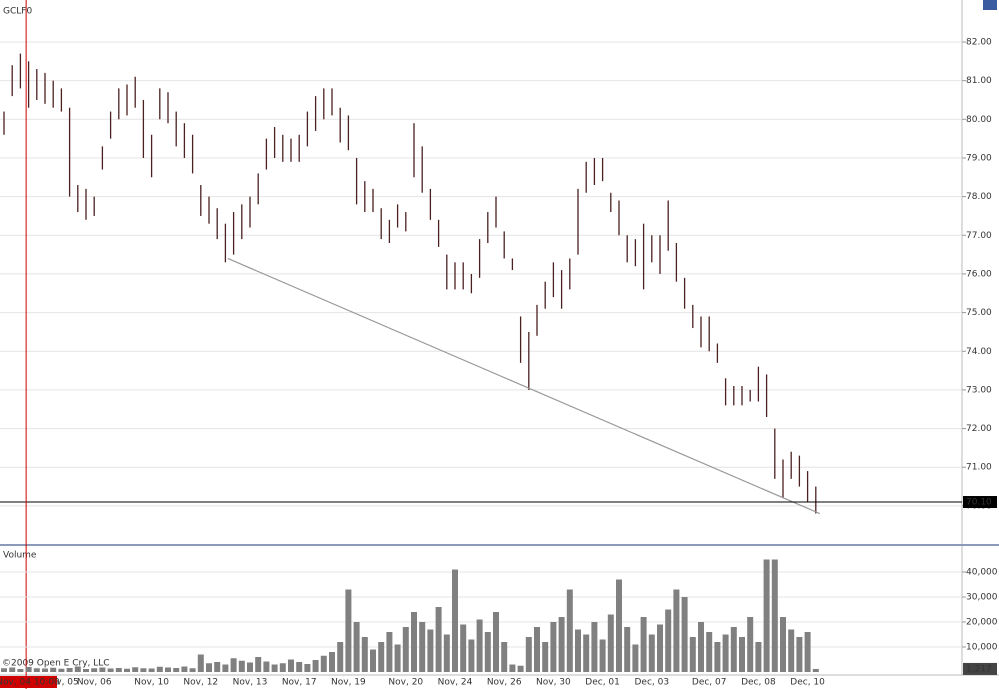  Describe the element at coordinates (982, 573) in the screenshot. I see `y-tick-label: 40,000` at that location.